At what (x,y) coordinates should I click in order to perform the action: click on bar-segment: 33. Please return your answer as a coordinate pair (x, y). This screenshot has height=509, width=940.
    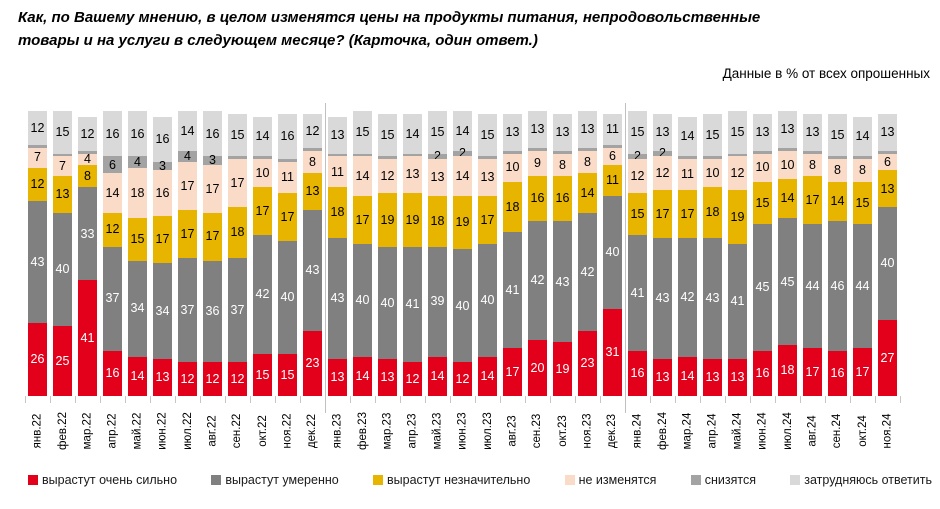
    Looking at the image, I should click on (87, 234).